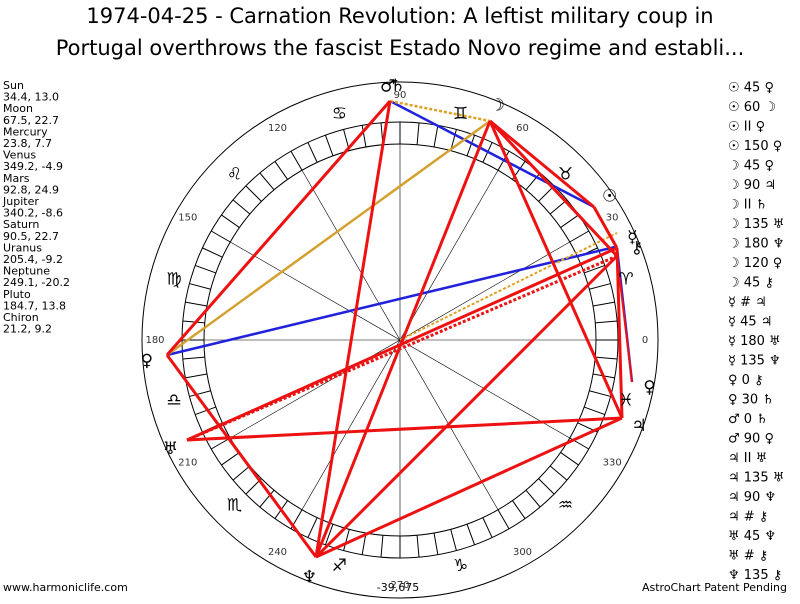 This screenshot has height=604, width=800. I want to click on footer-notice: AstroChart Patent Pending, so click(714, 587).